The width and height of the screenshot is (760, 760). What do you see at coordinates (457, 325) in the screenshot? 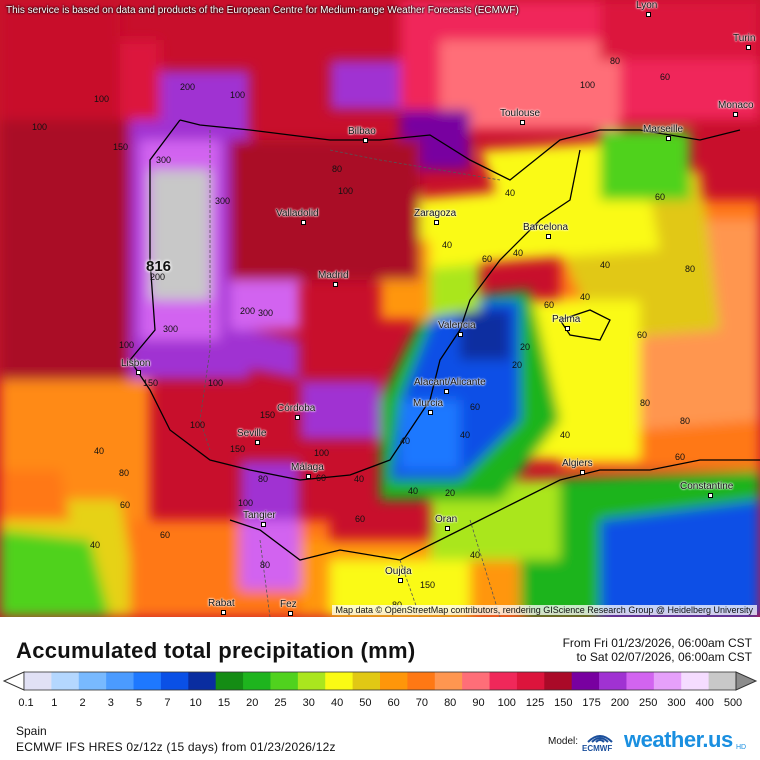
I see `city-label: Valencia` at bounding box center [457, 325].